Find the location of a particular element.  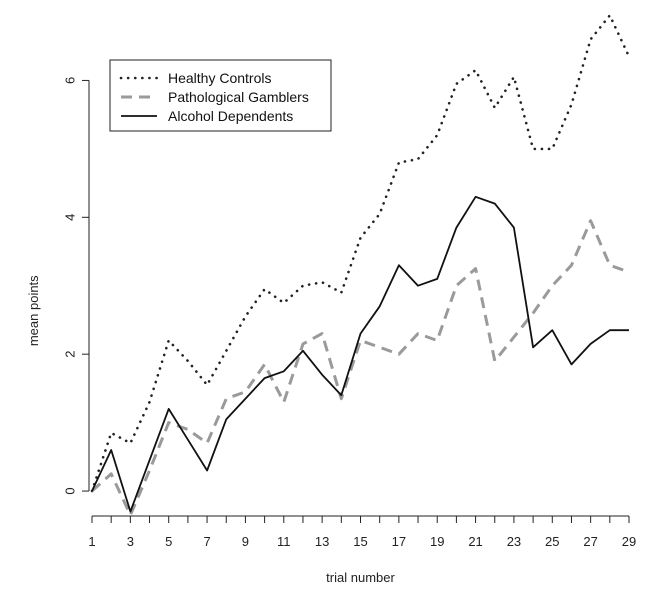

x-tick-label: 27 is located at coordinates (590, 541).